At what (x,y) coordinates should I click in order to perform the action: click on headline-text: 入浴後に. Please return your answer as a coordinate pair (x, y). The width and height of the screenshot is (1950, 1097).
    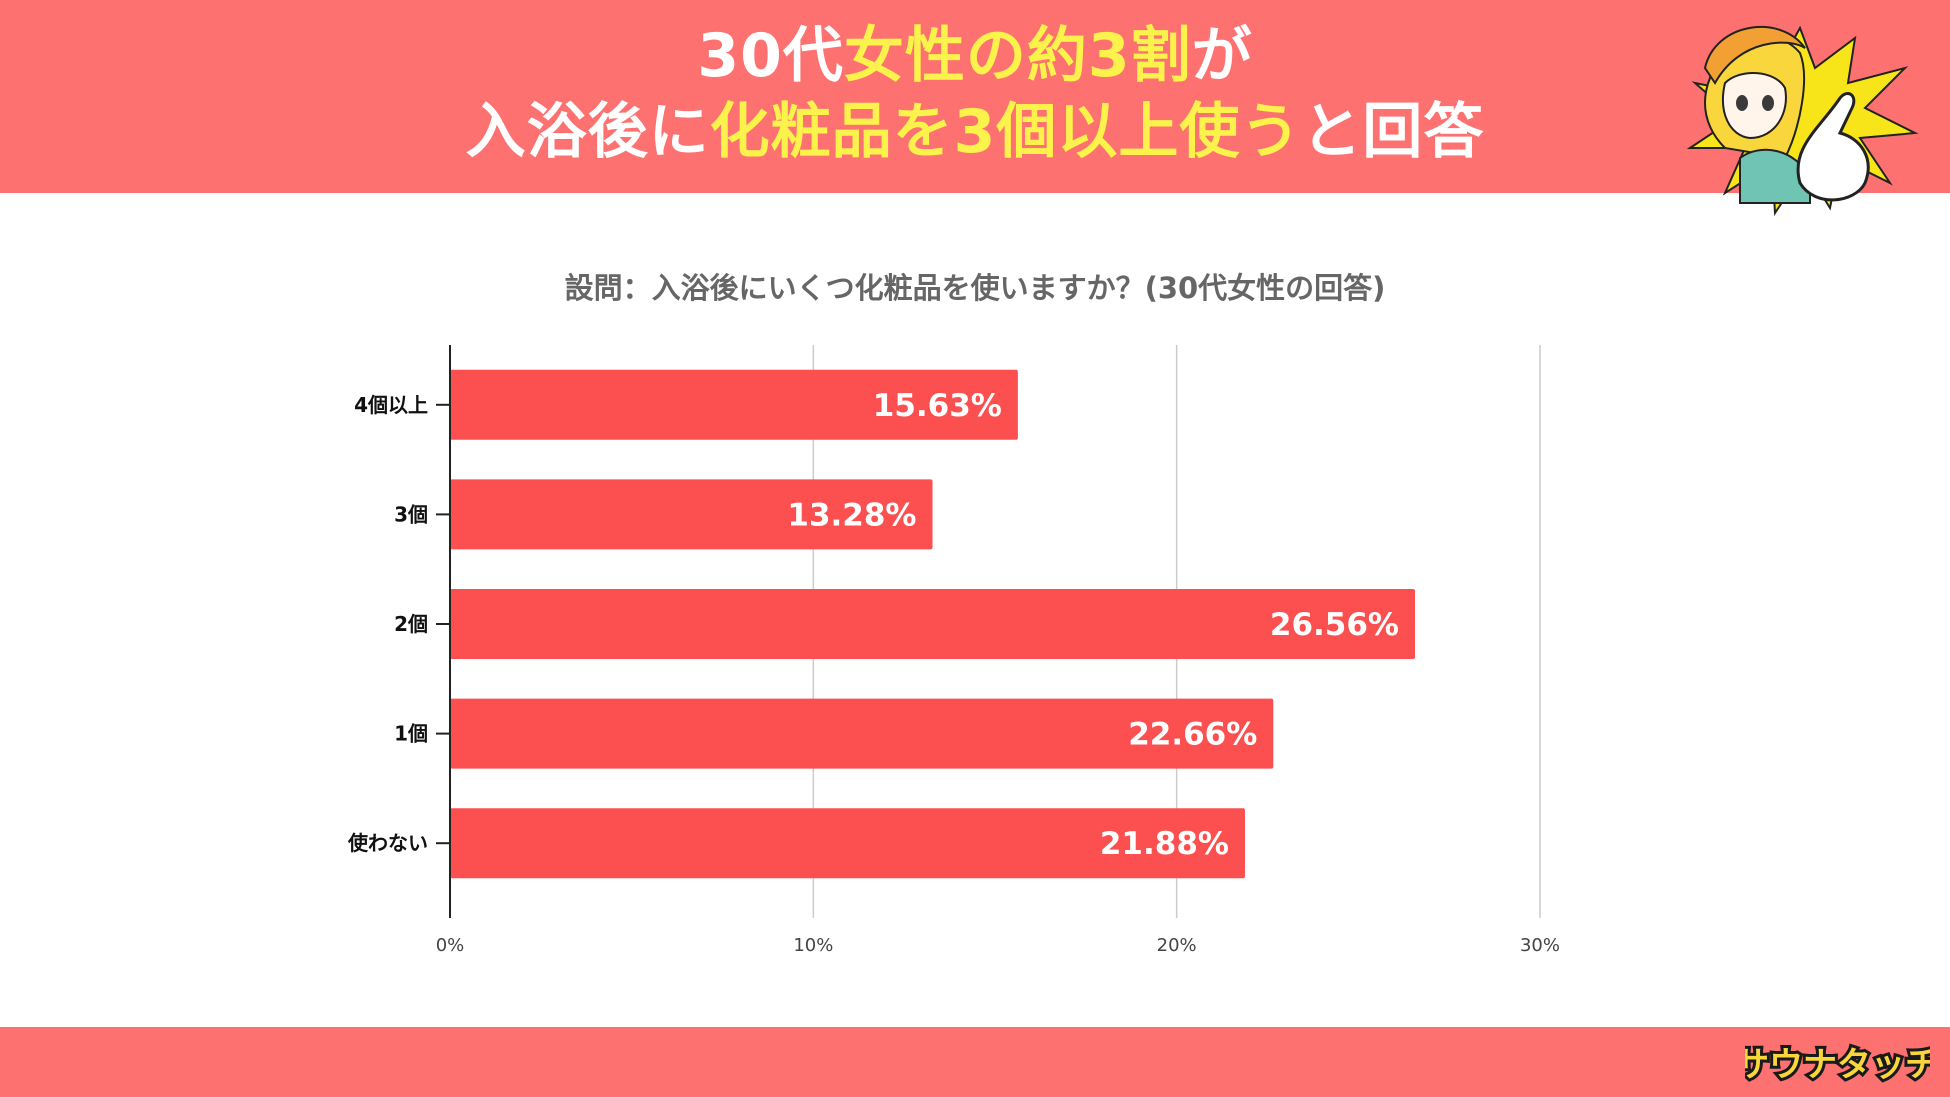
    Looking at the image, I should click on (587, 132).